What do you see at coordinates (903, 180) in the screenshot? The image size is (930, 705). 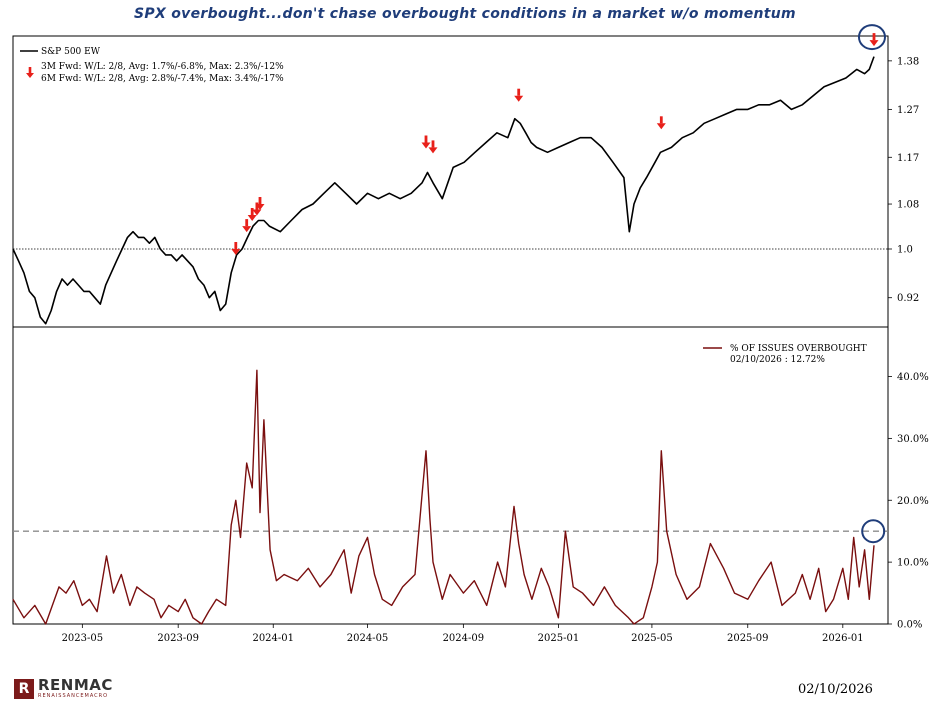 I see `top-y-axis: 0.92 1.0 1.08 1.17 1.27 1.38` at bounding box center [903, 180].